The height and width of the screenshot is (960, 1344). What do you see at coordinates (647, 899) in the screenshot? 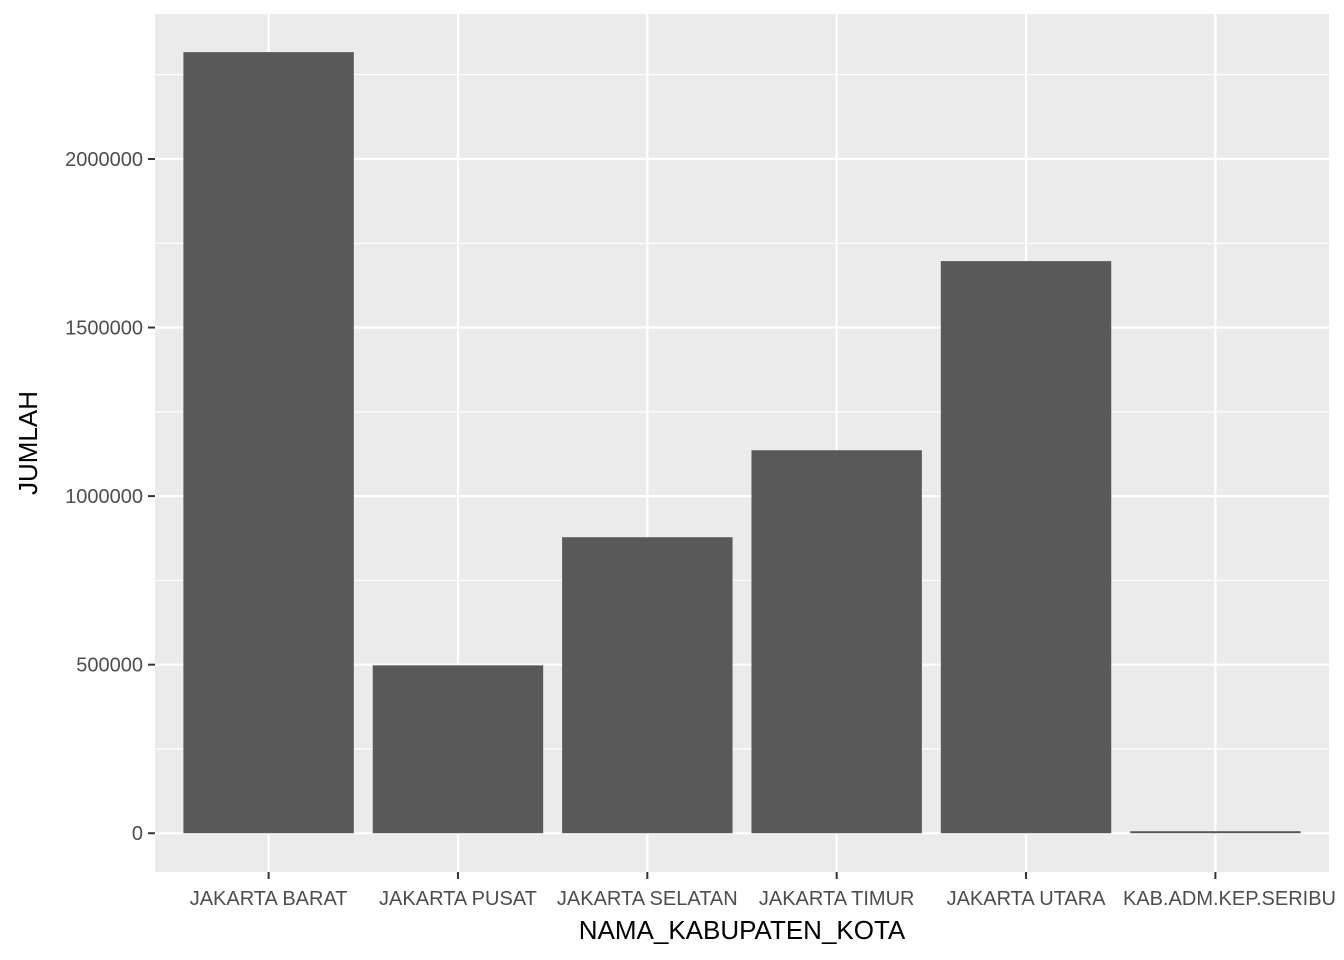
I see `x-tick-label: JAKARTA SELATAN` at bounding box center [647, 899].